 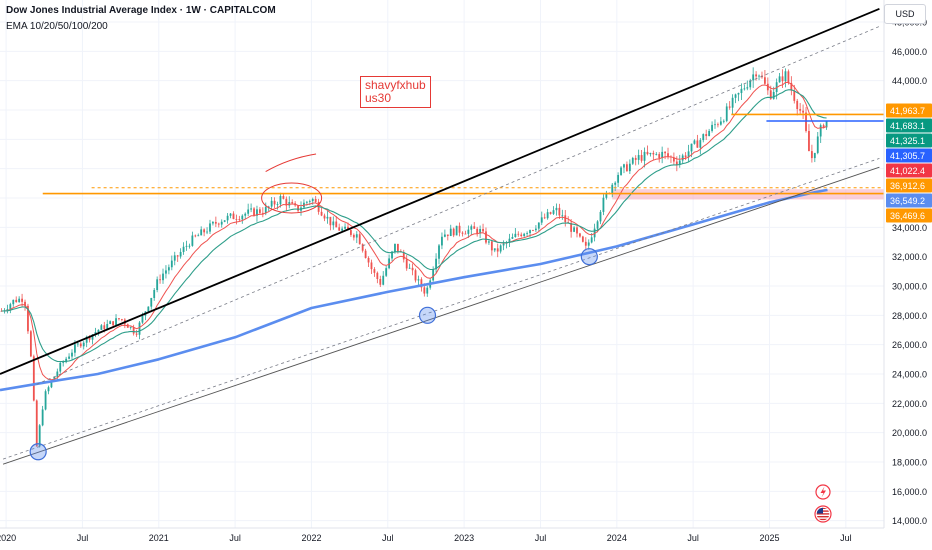 I want to click on price-label-text: 36,912.6, so click(x=907, y=186).